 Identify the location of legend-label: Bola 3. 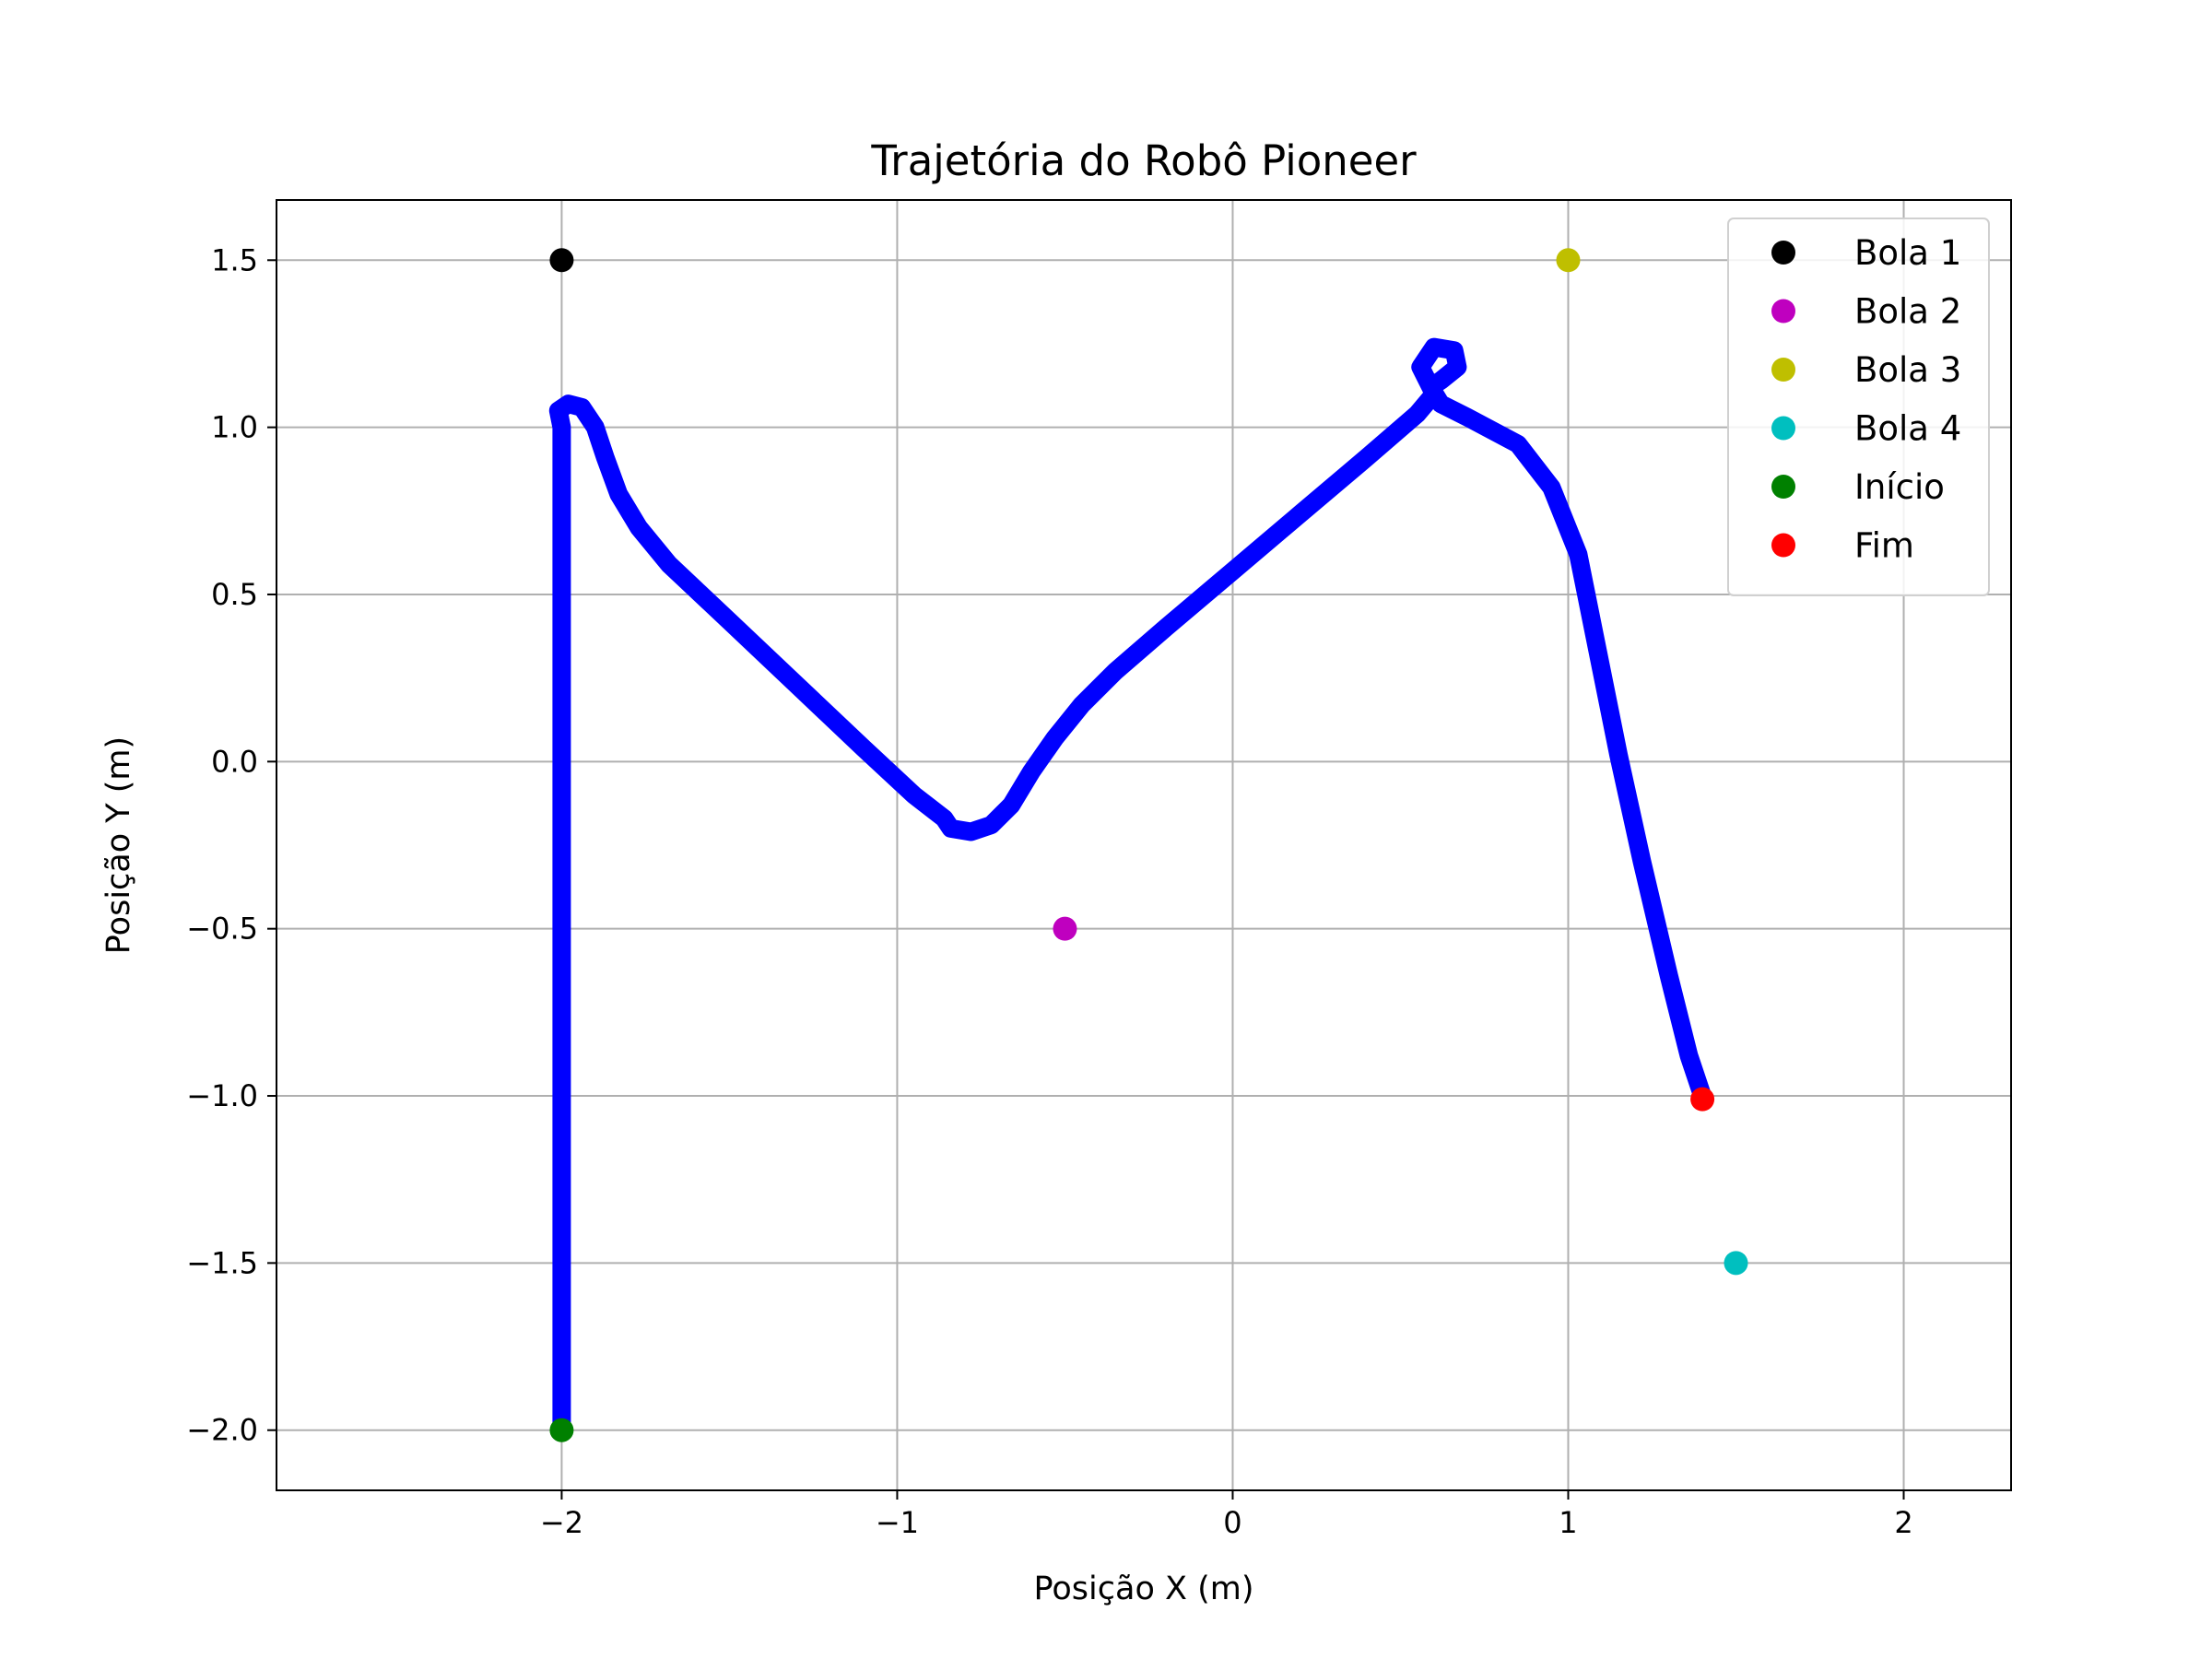
(1907, 370).